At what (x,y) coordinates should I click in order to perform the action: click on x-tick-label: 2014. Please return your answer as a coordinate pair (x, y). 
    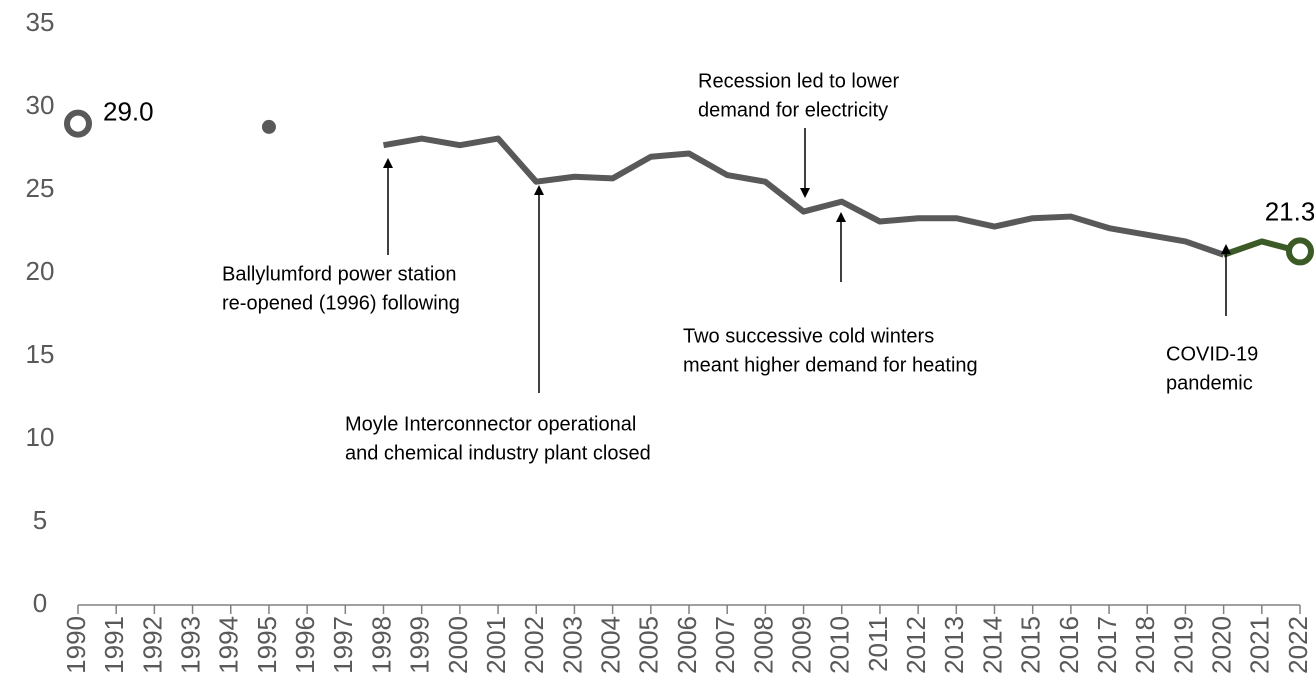
    Looking at the image, I should click on (992, 645).